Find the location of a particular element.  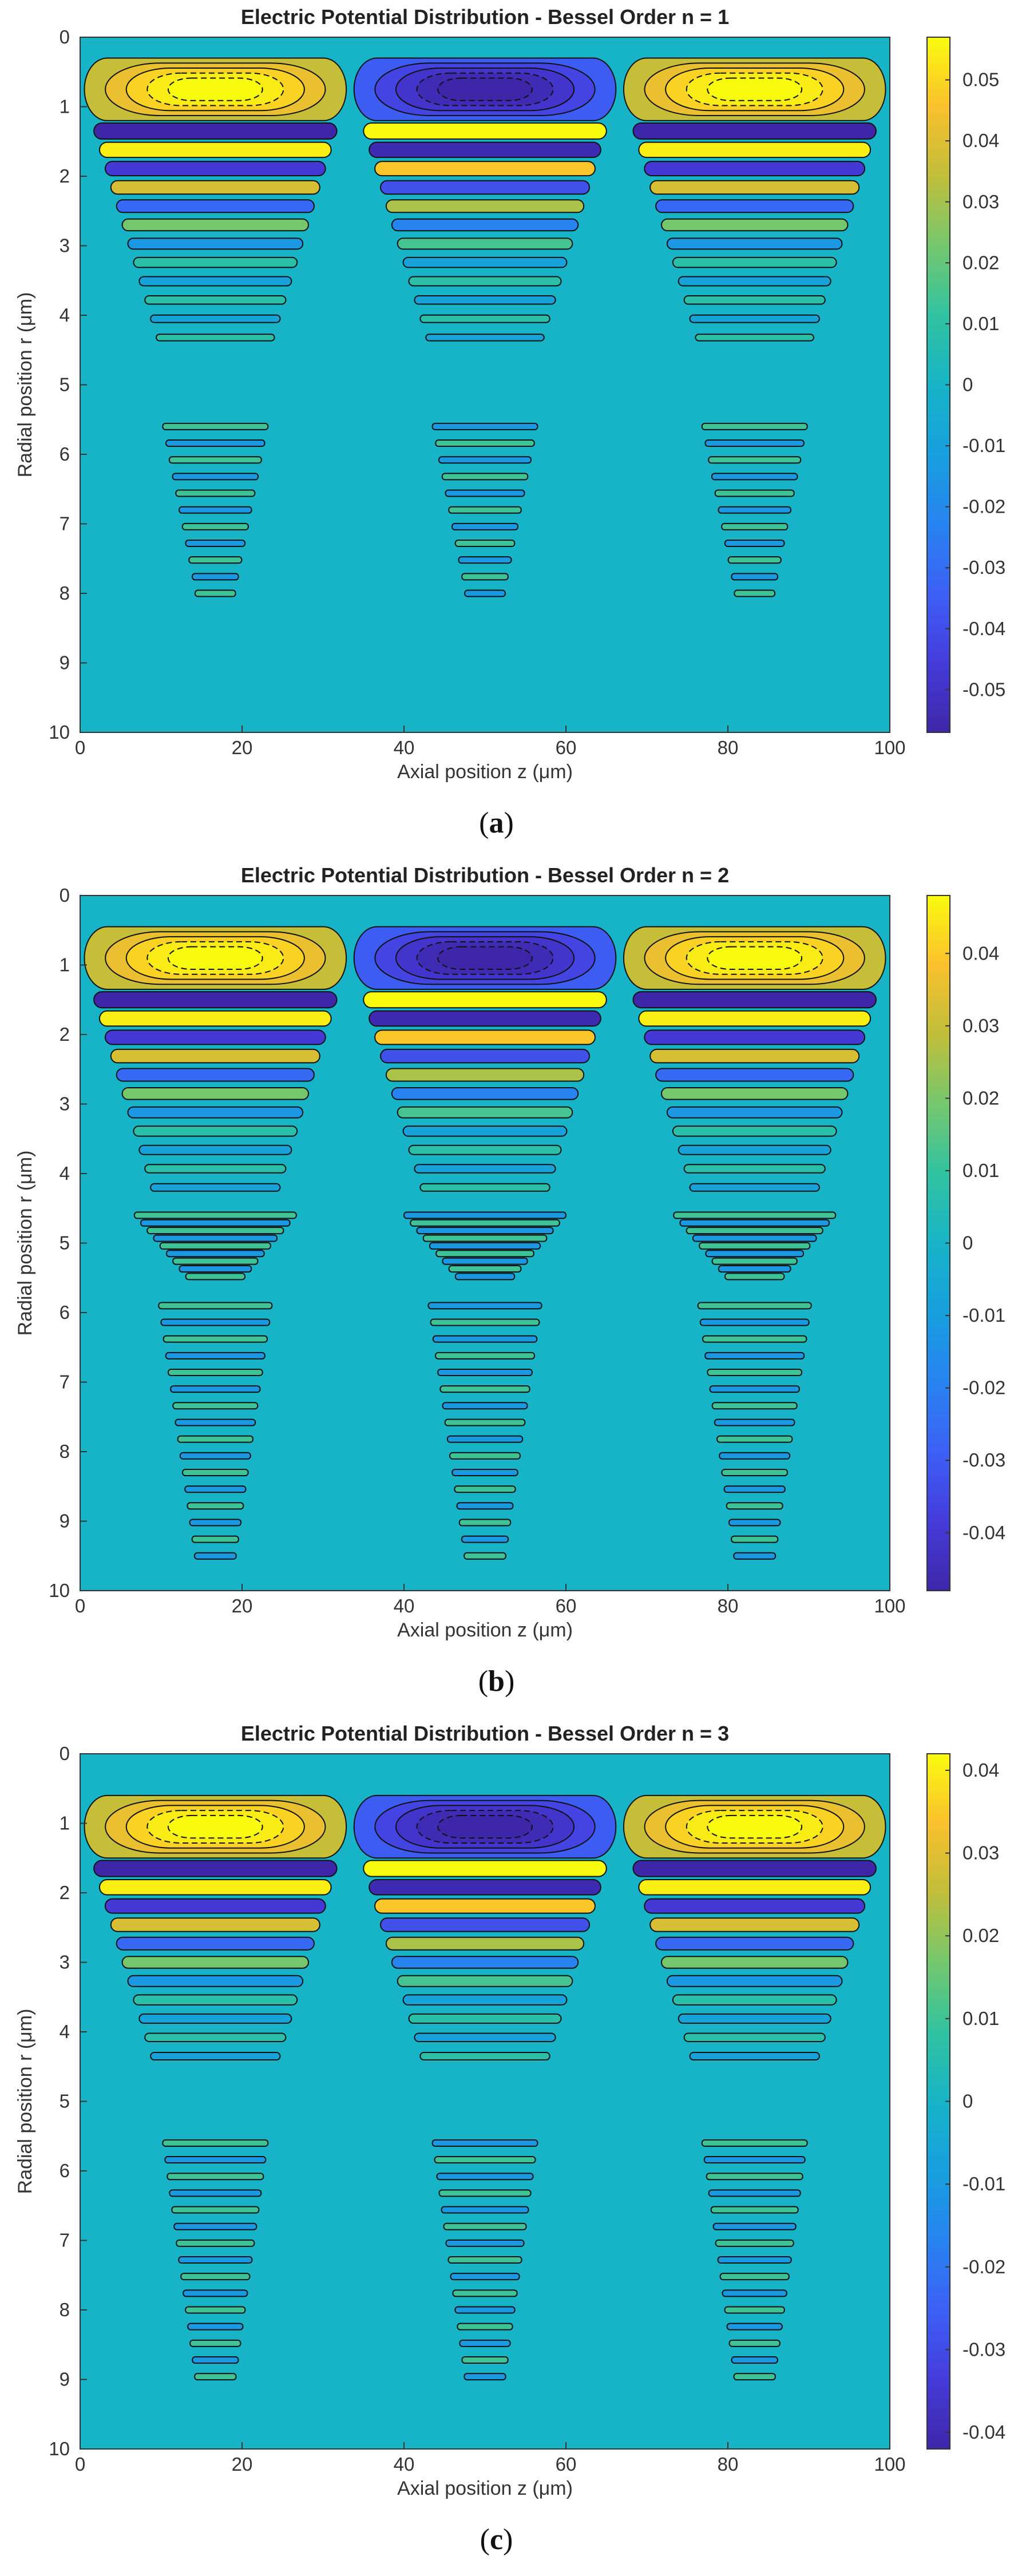

y-tick-label: 10 is located at coordinates (59, 733).